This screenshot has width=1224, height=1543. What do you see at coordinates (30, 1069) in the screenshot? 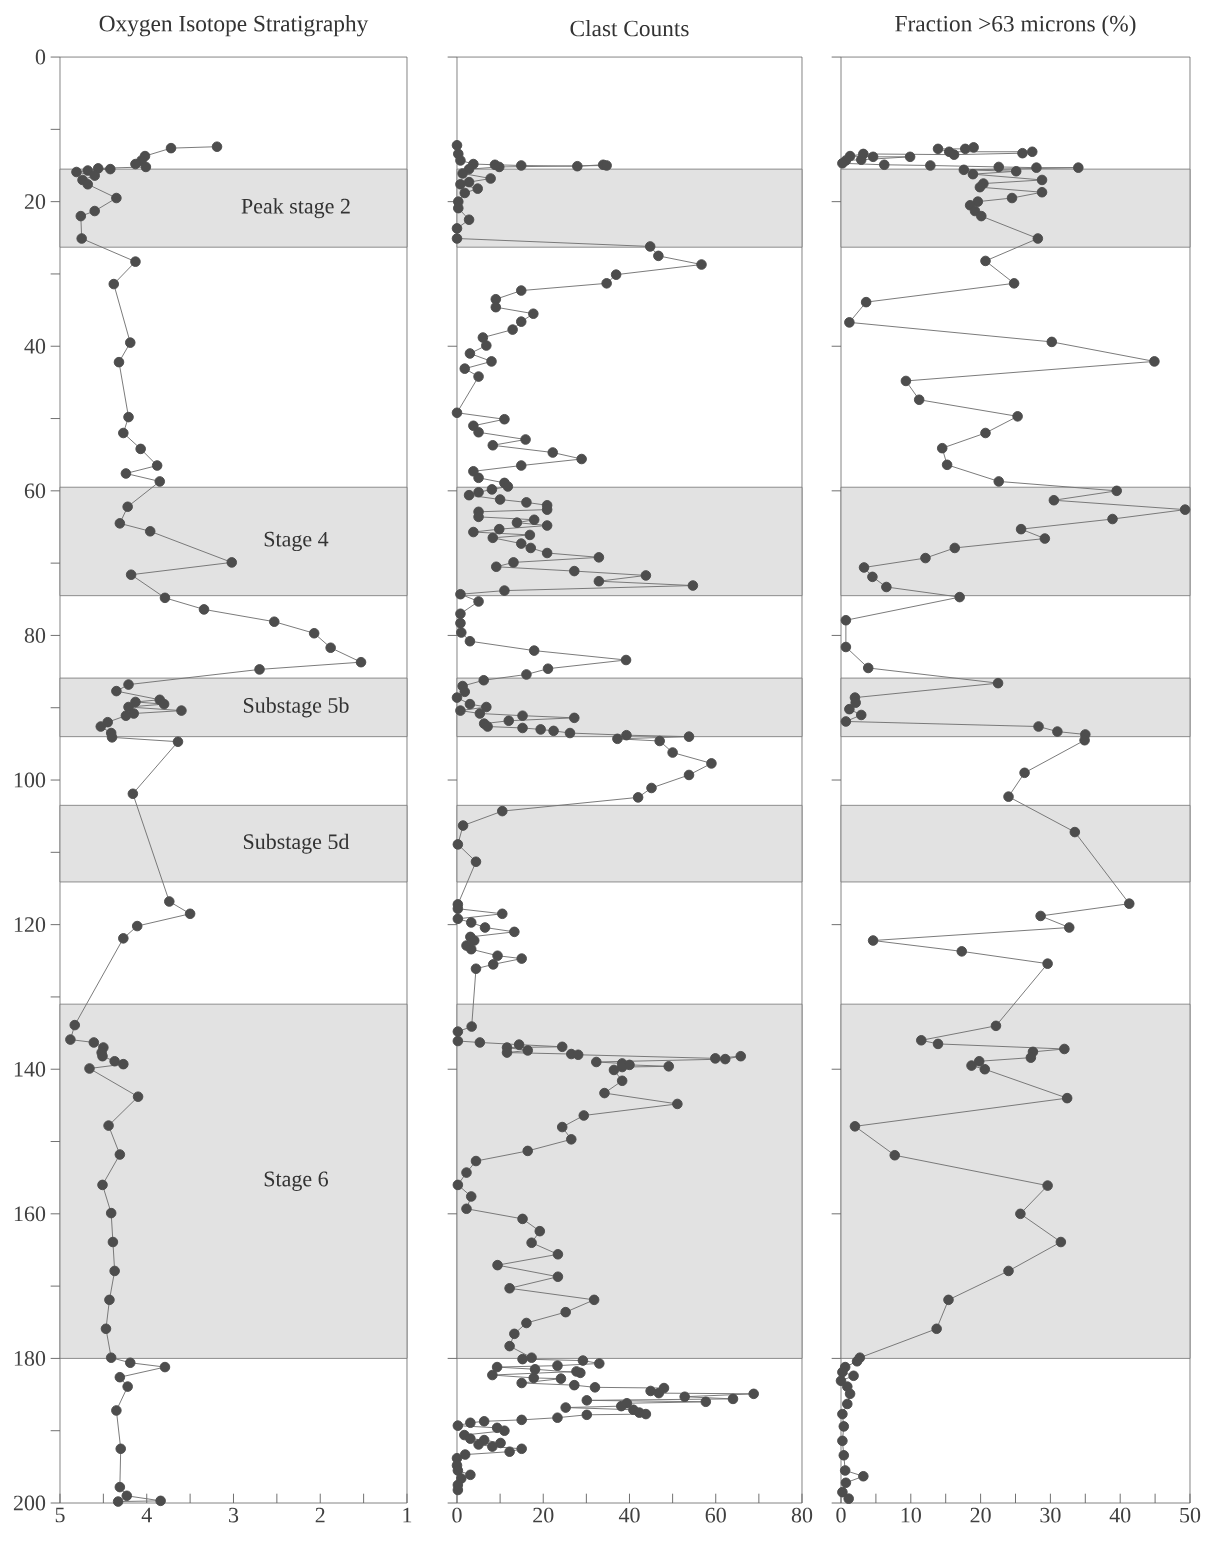
I see `y-tick-label: 140` at bounding box center [30, 1069].